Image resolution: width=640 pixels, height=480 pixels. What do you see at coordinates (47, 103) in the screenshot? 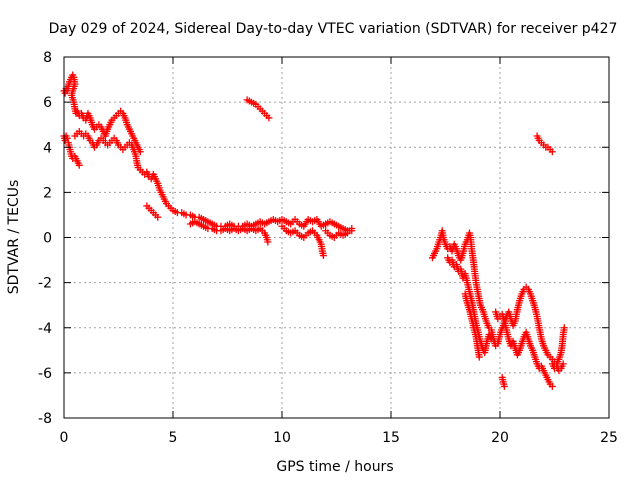
I see `y-tick-label: 6` at bounding box center [47, 103].